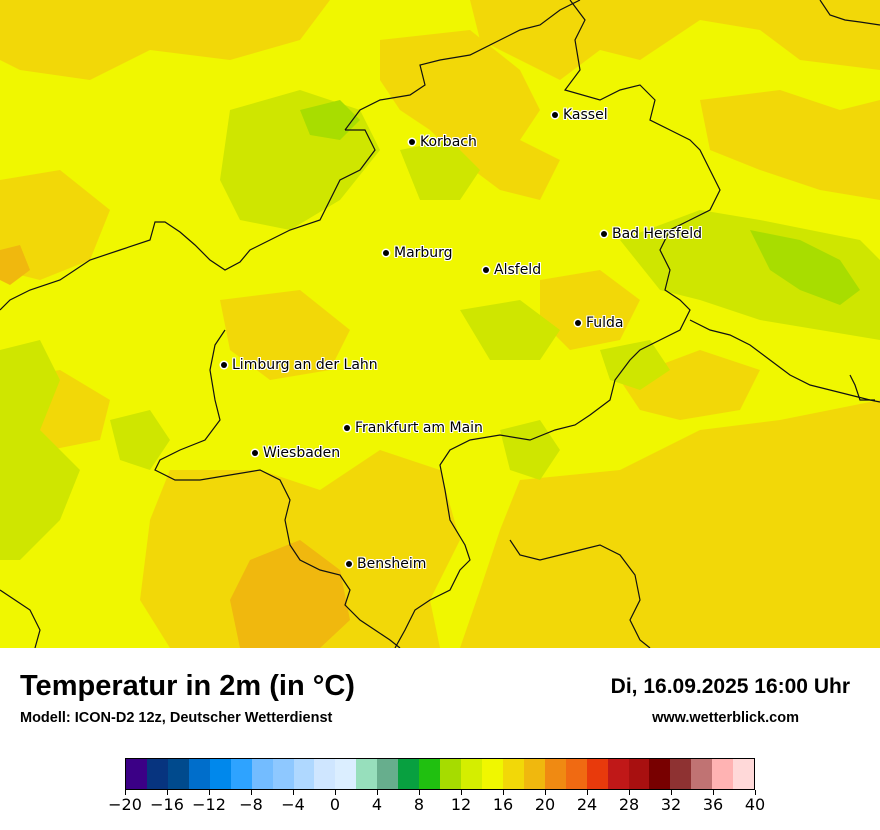 This screenshot has width=880, height=830. I want to click on city-korbach: Korbach, so click(443, 142).